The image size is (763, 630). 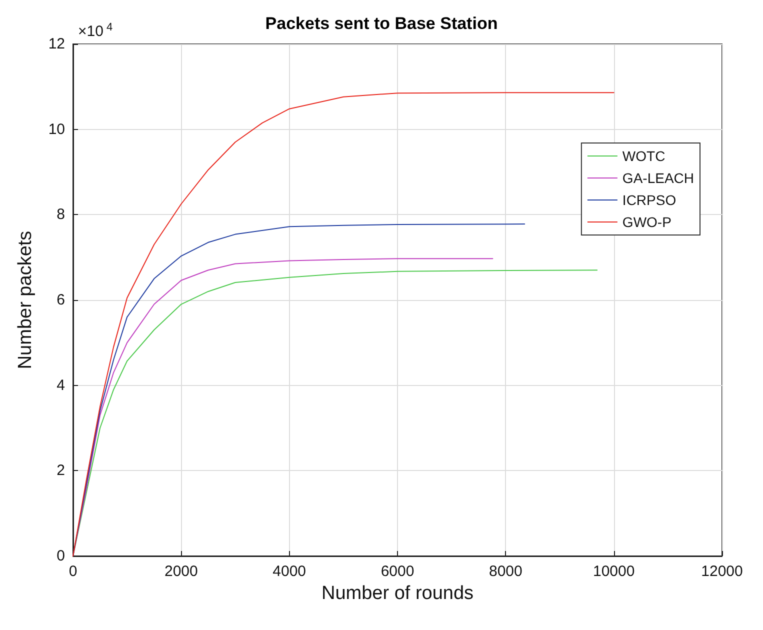 I want to click on y-tick-label: 4, so click(x=60, y=385).